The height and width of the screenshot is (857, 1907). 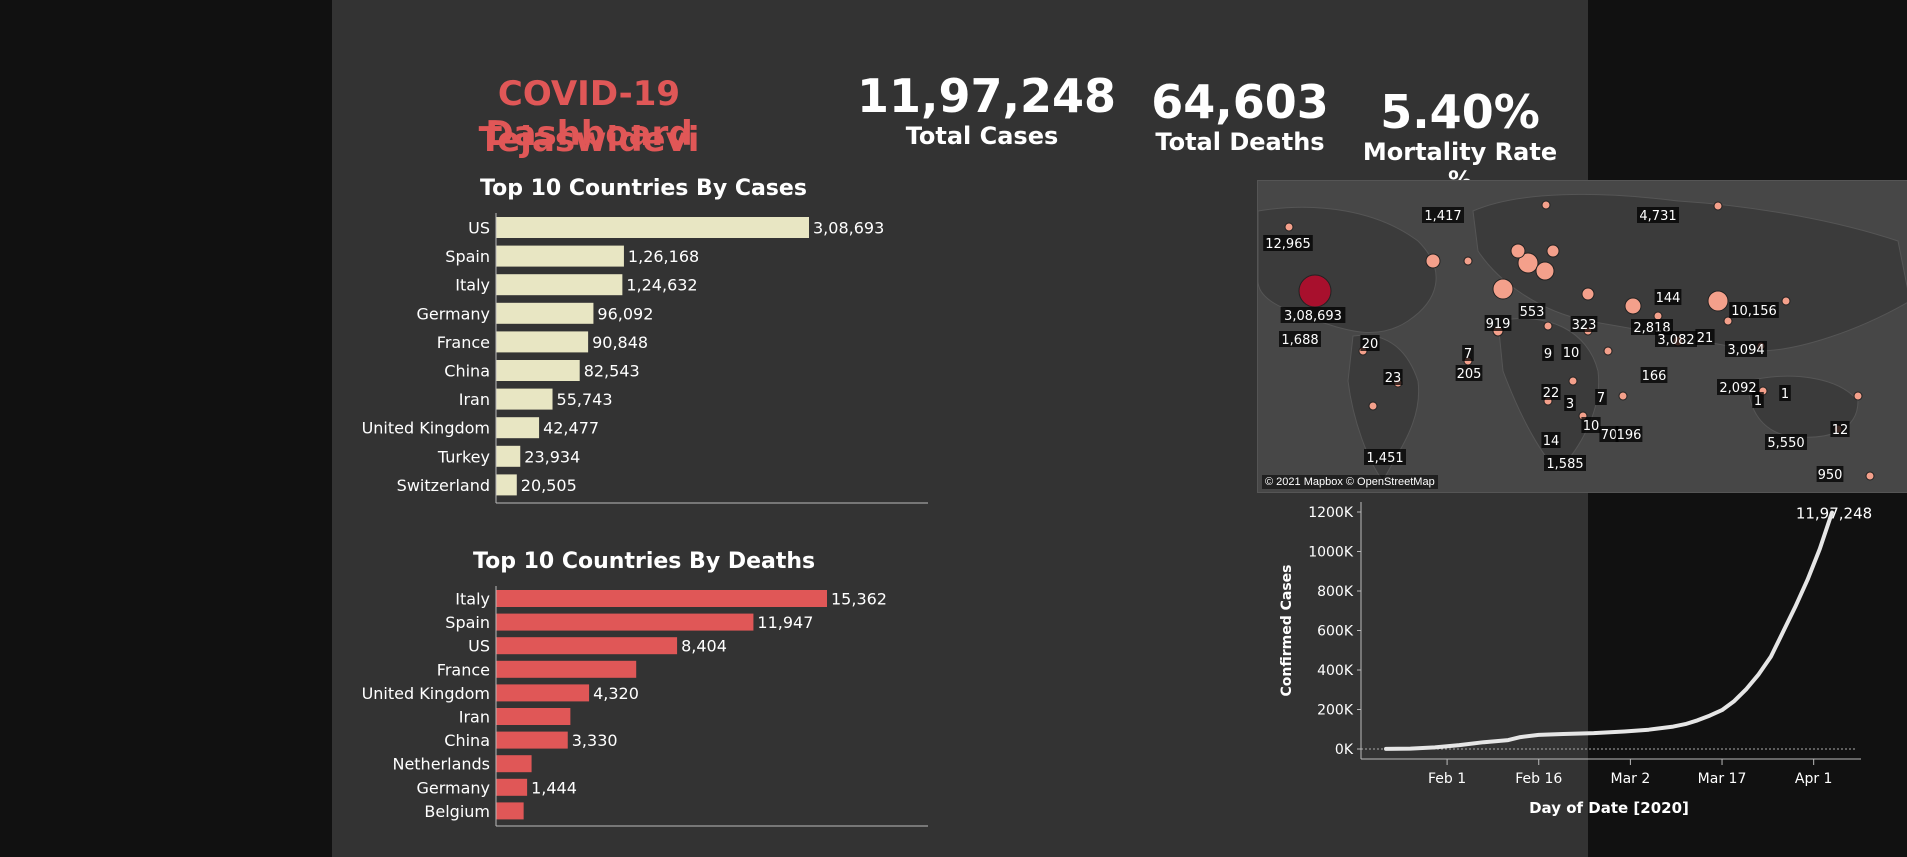 I want to click on bar-category-label: United Kingdom, so click(x=426, y=693).